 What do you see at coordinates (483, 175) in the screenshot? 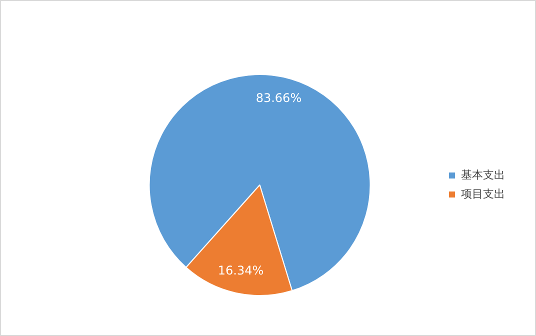
I see `legend-label: 基本支出` at bounding box center [483, 175].